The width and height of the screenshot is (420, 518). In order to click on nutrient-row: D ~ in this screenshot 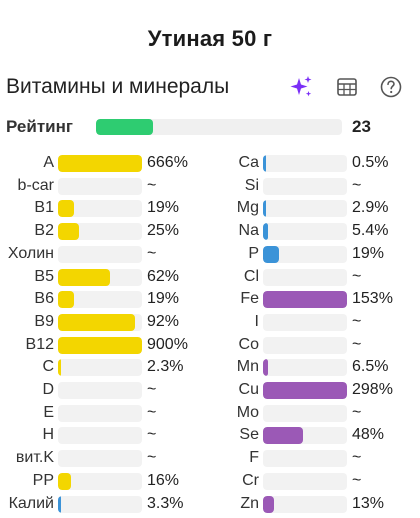, I will do `click(210, 391)`.